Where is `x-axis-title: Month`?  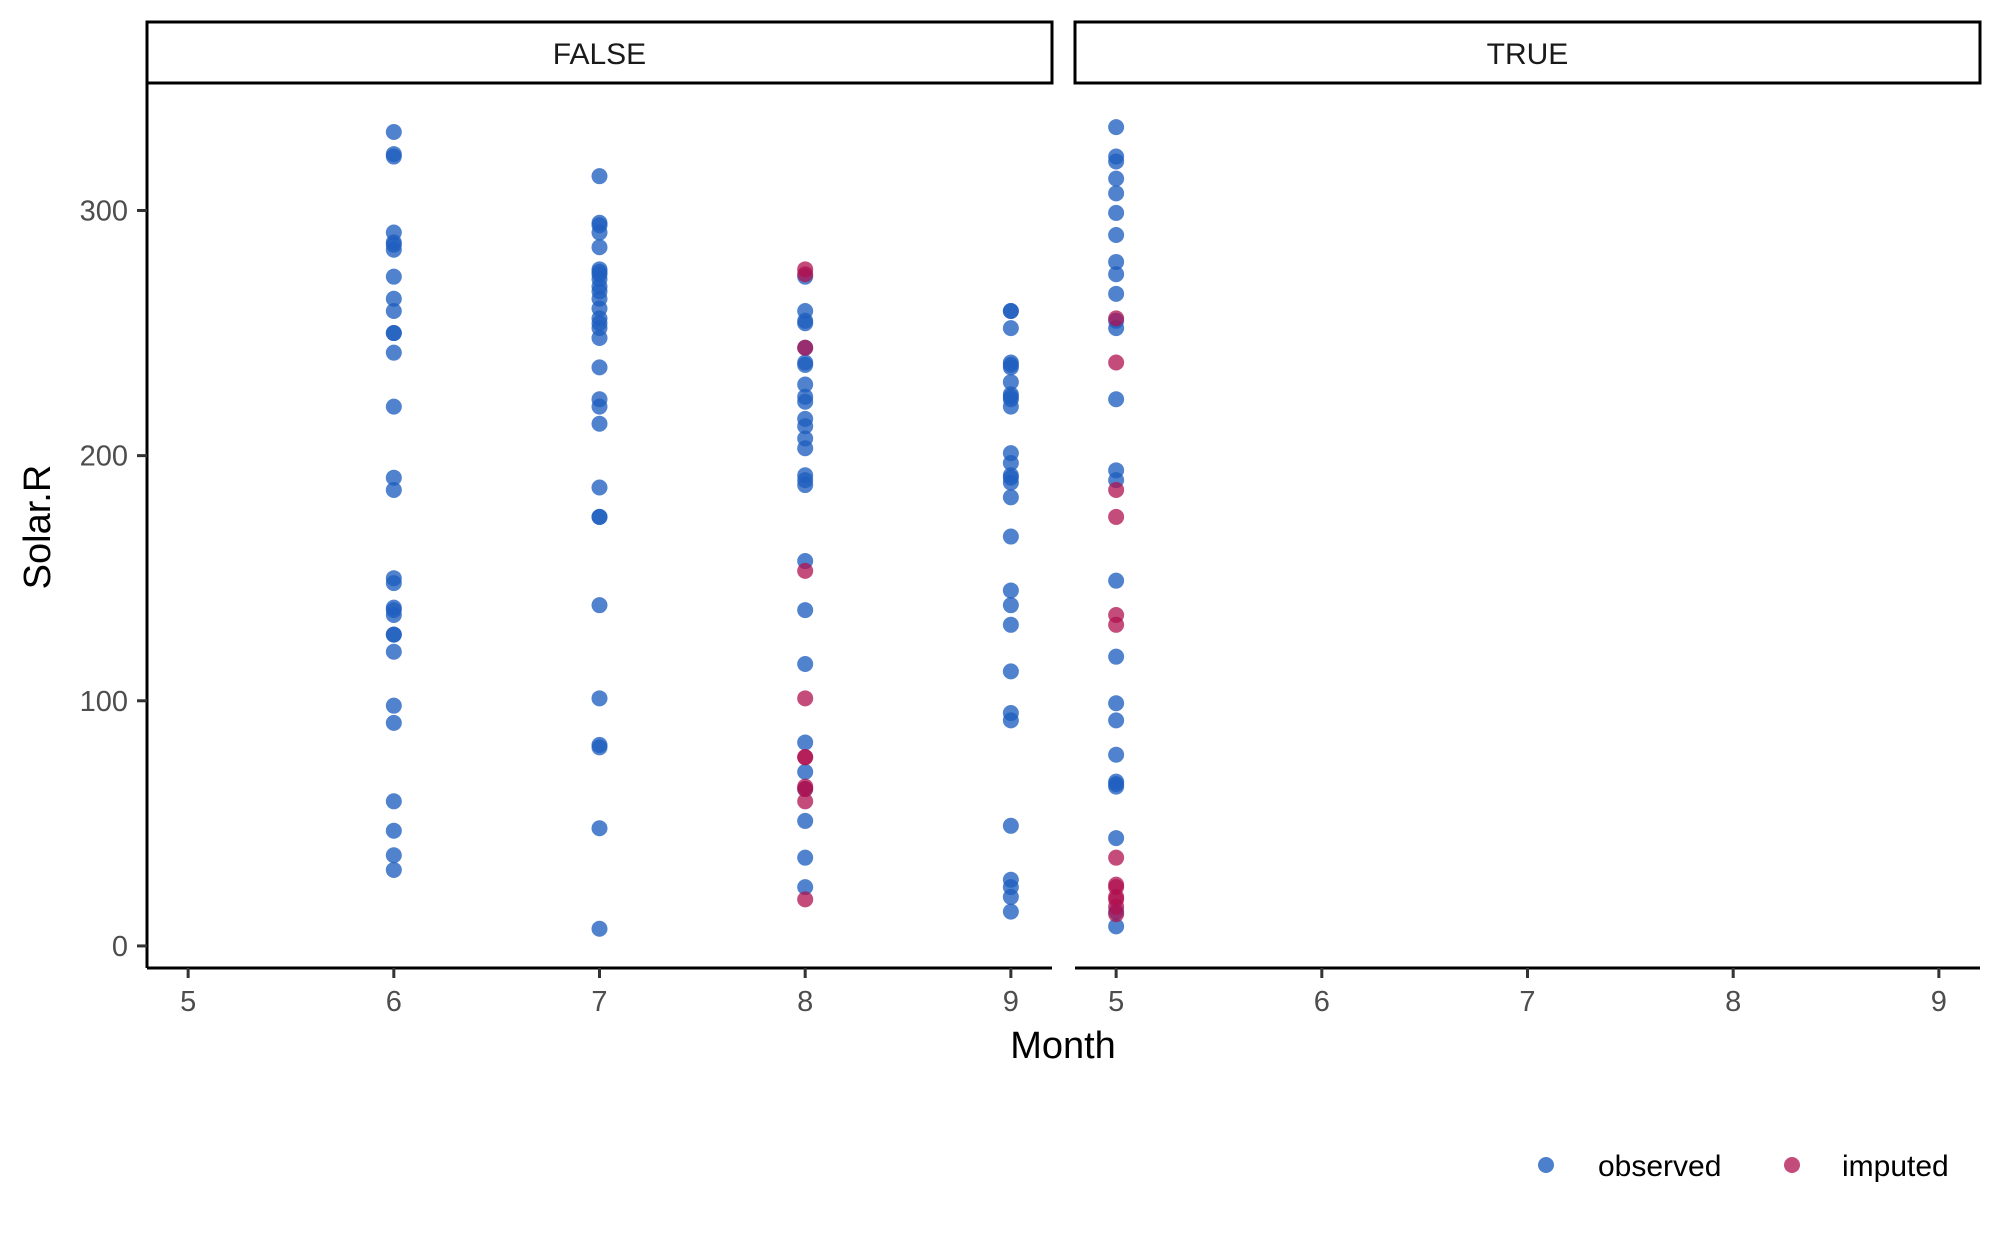 x-axis-title: Month is located at coordinates (1063, 1046).